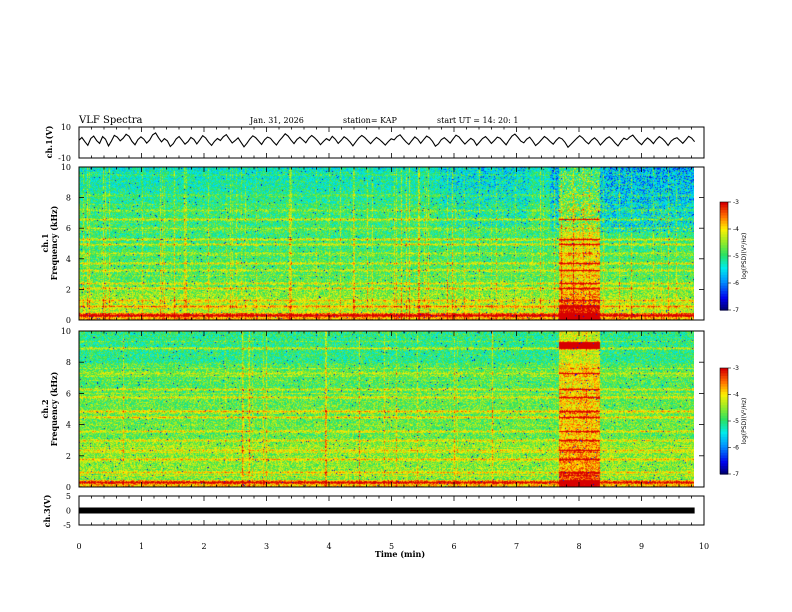 Image resolution: width=792 pixels, height=612 pixels. Describe the element at coordinates (66, 167) in the screenshot. I see `ch1-ytick-label: 10` at that location.